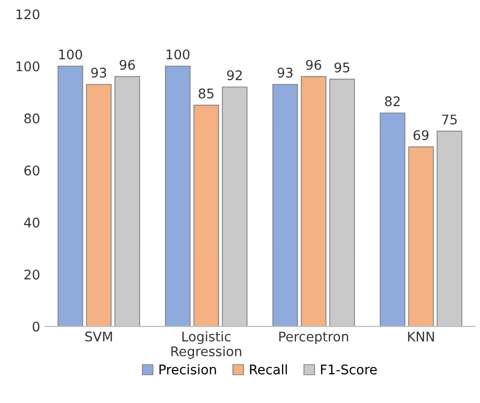 The width and height of the screenshot is (480, 403). I want to click on legend-label: F1-Score, so click(349, 369).